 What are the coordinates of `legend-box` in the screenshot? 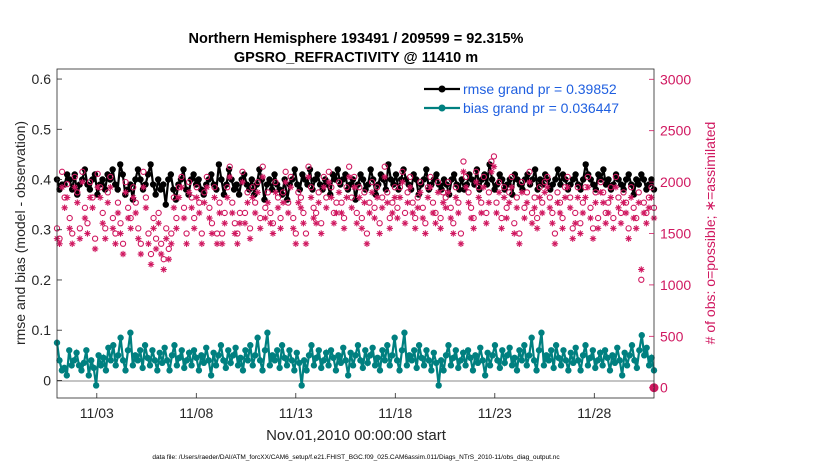 It's located at (533, 96).